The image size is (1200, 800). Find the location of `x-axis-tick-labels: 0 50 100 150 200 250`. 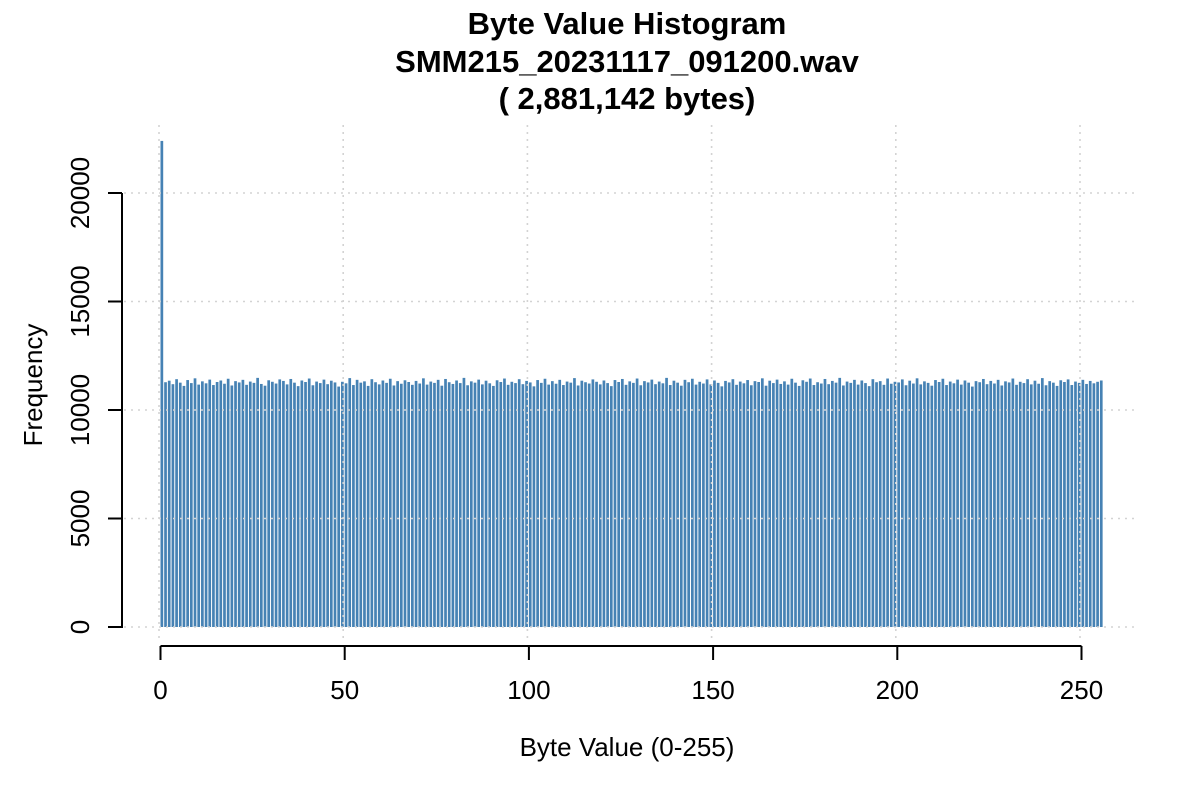

x-axis-tick-labels: 0 50 100 150 200 250 is located at coordinates (628, 690).